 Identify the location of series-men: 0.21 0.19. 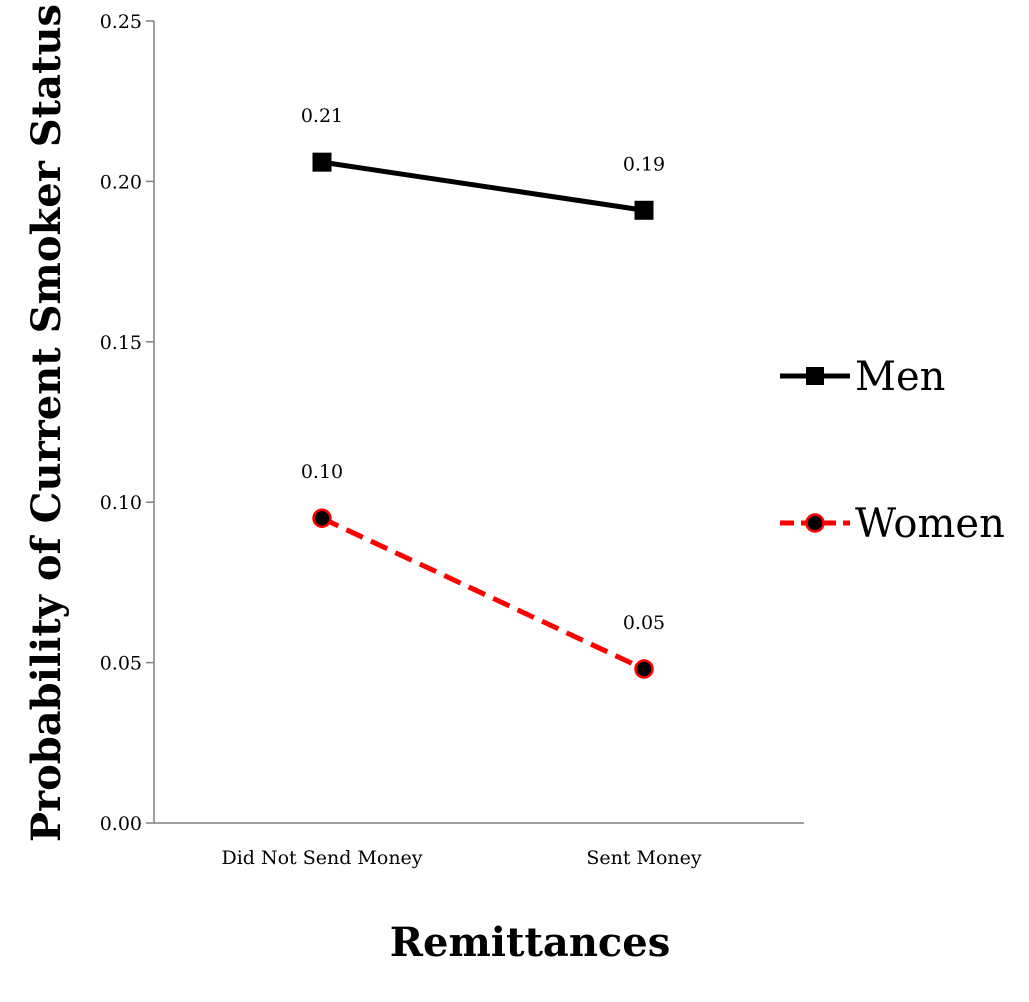
(483, 162).